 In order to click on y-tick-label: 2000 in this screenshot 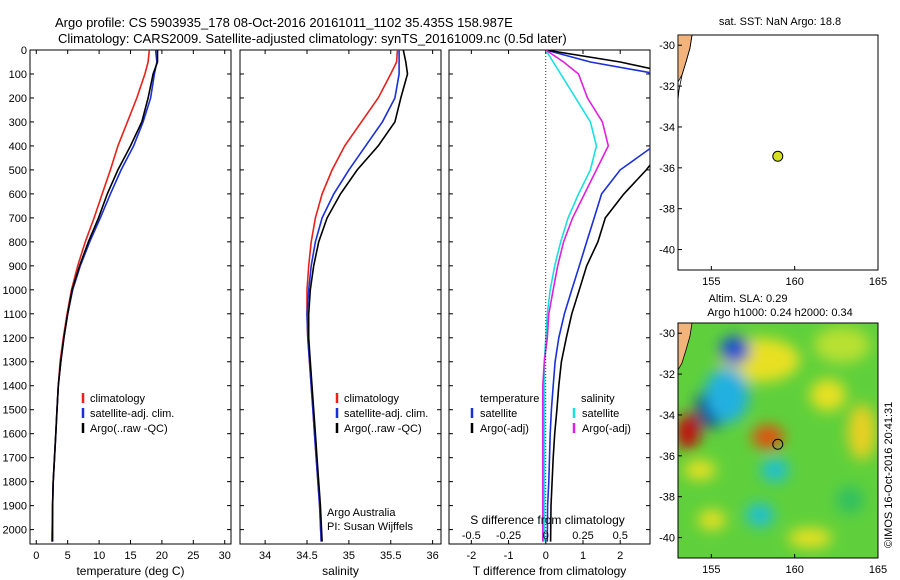, I will do `click(15, 531)`.